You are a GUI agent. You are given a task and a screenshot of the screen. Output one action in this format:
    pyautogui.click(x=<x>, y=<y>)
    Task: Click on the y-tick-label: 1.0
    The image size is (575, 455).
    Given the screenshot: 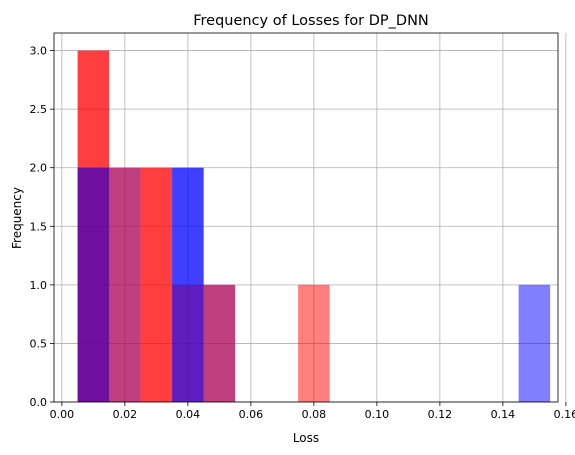 What is the action you would take?
    pyautogui.click(x=39, y=285)
    